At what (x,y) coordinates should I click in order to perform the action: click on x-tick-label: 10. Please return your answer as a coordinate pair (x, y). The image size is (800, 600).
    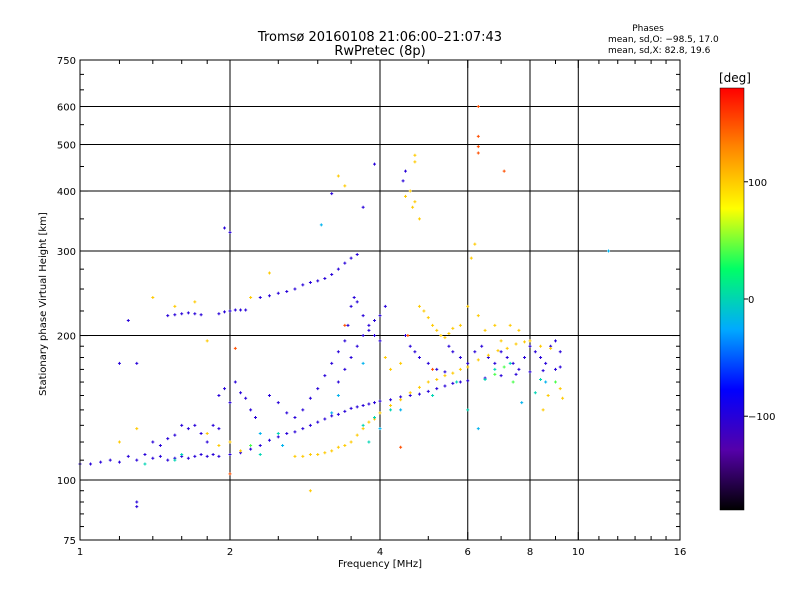
    Looking at the image, I should click on (578, 552).